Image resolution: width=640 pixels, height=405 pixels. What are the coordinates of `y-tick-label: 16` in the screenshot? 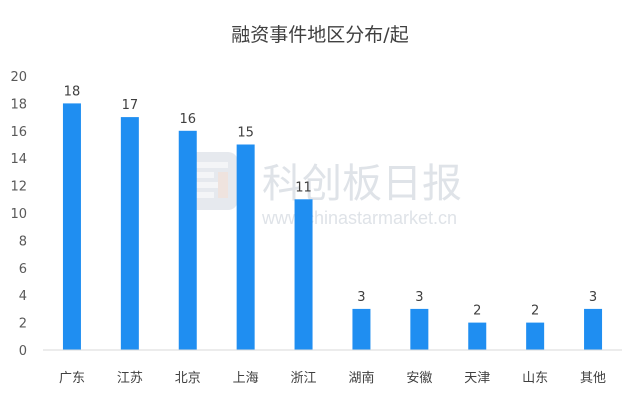 It's located at (18, 132).